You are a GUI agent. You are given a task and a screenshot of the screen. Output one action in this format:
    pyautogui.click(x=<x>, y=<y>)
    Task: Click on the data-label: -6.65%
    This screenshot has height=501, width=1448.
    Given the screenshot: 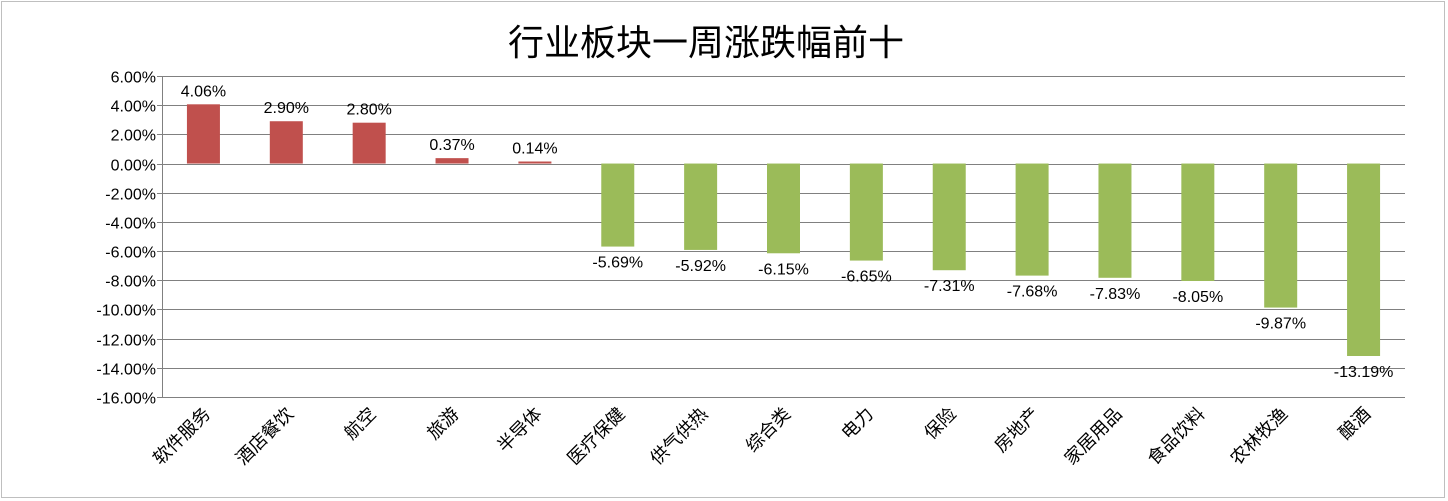 What is the action you would take?
    pyautogui.click(x=866, y=277)
    